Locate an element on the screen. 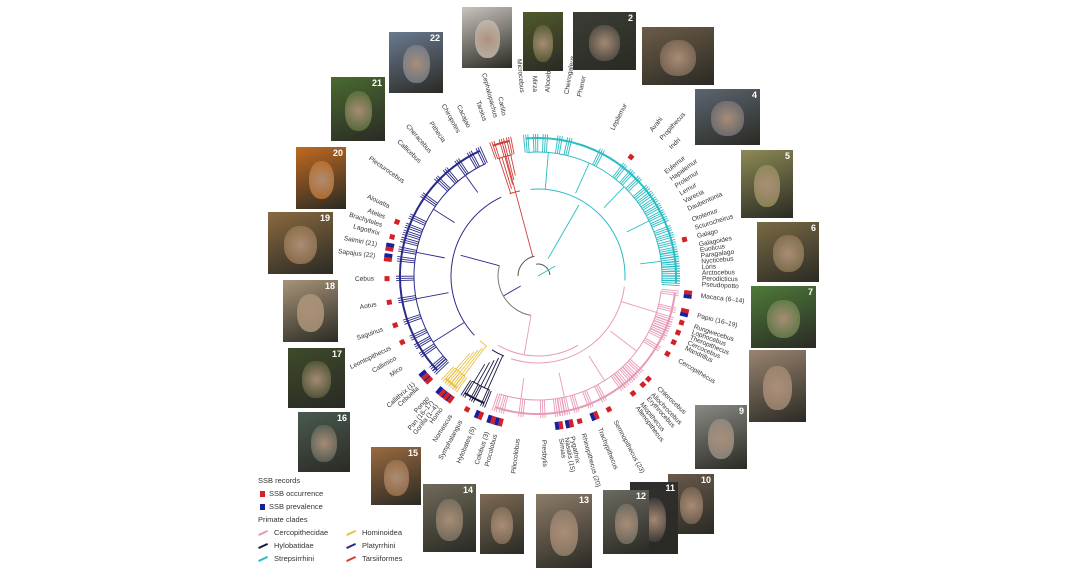  taxon-label: Arctocebus is located at coordinates (719, 273).